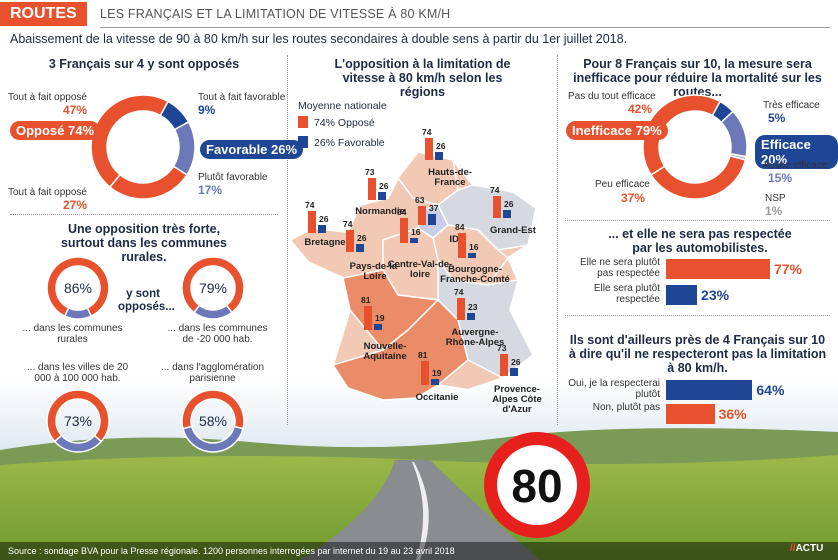 The image size is (838, 560). What do you see at coordinates (43, 14) in the screenshot?
I see `section-tag: ROUTES` at bounding box center [43, 14].